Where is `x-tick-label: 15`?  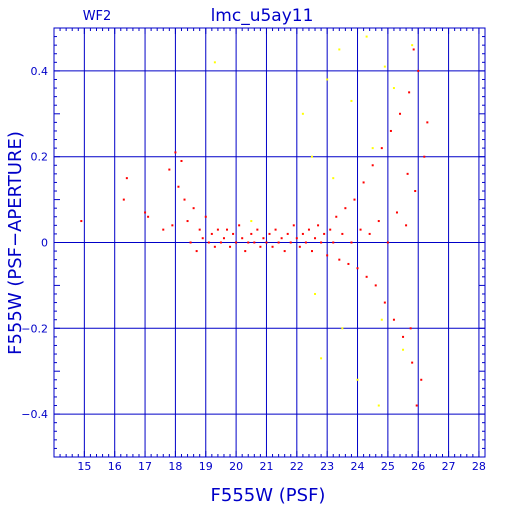
x-tick-label: 15 is located at coordinates (84, 466).